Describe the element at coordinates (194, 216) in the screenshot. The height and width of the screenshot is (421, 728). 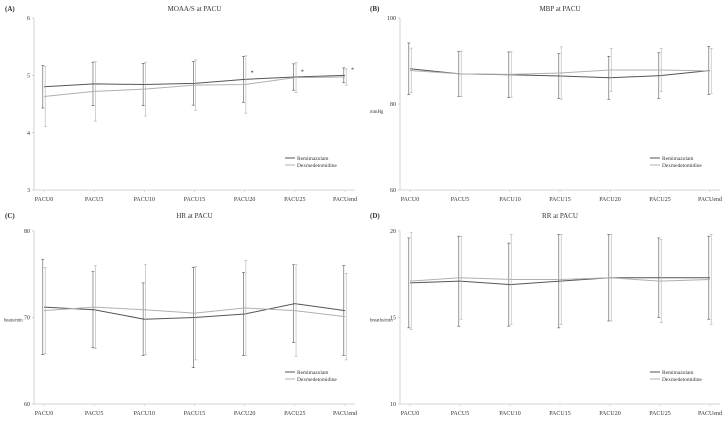
I see `chart-title: HR at PACU` at that location.